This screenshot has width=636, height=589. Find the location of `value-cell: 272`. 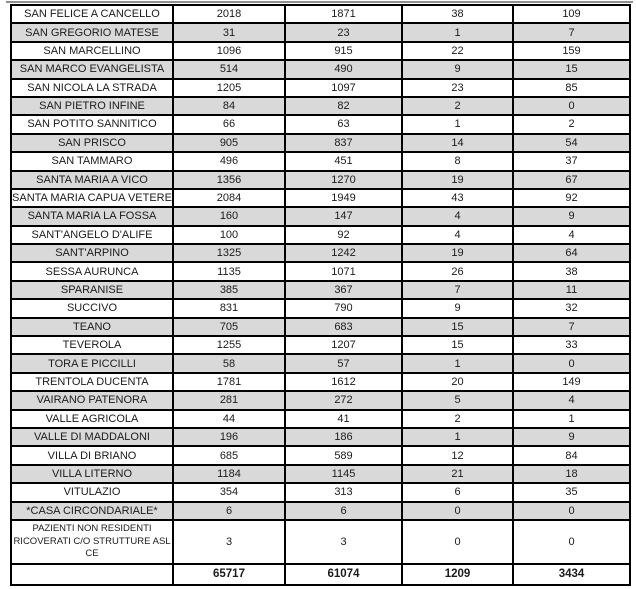

value-cell: 272 is located at coordinates (343, 400).